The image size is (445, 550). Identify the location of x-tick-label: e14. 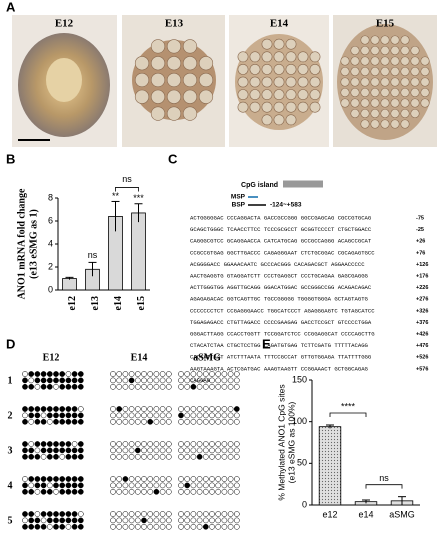
(118, 303).